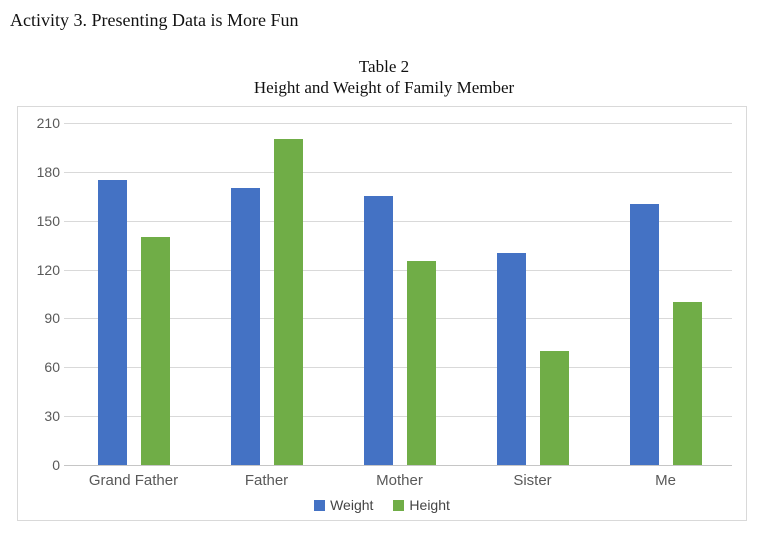 This screenshot has height=543, width=768. I want to click on y-axis-tick-label: 120, so click(48, 270).